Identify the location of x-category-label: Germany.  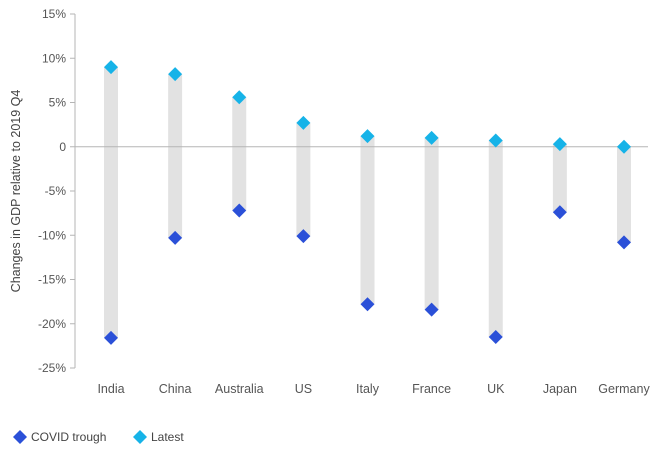
(624, 389).